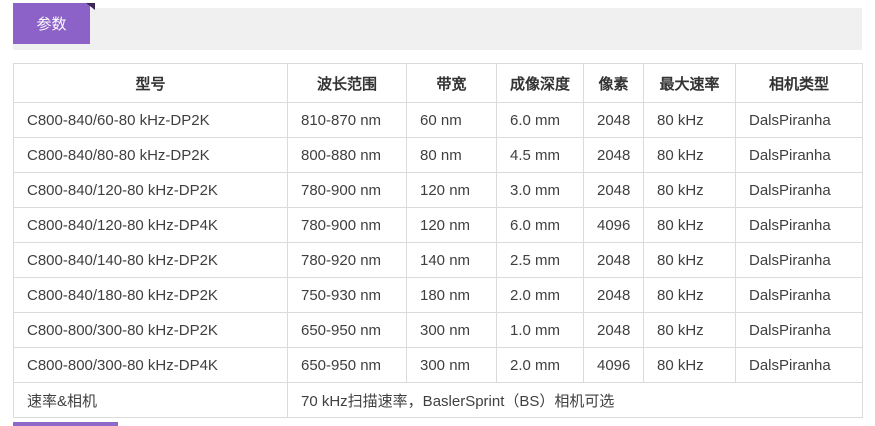 The height and width of the screenshot is (426, 875). Describe the element at coordinates (150, 260) in the screenshot. I see `cell-model: C800-840/140-80 kHz-DP2K` at that location.